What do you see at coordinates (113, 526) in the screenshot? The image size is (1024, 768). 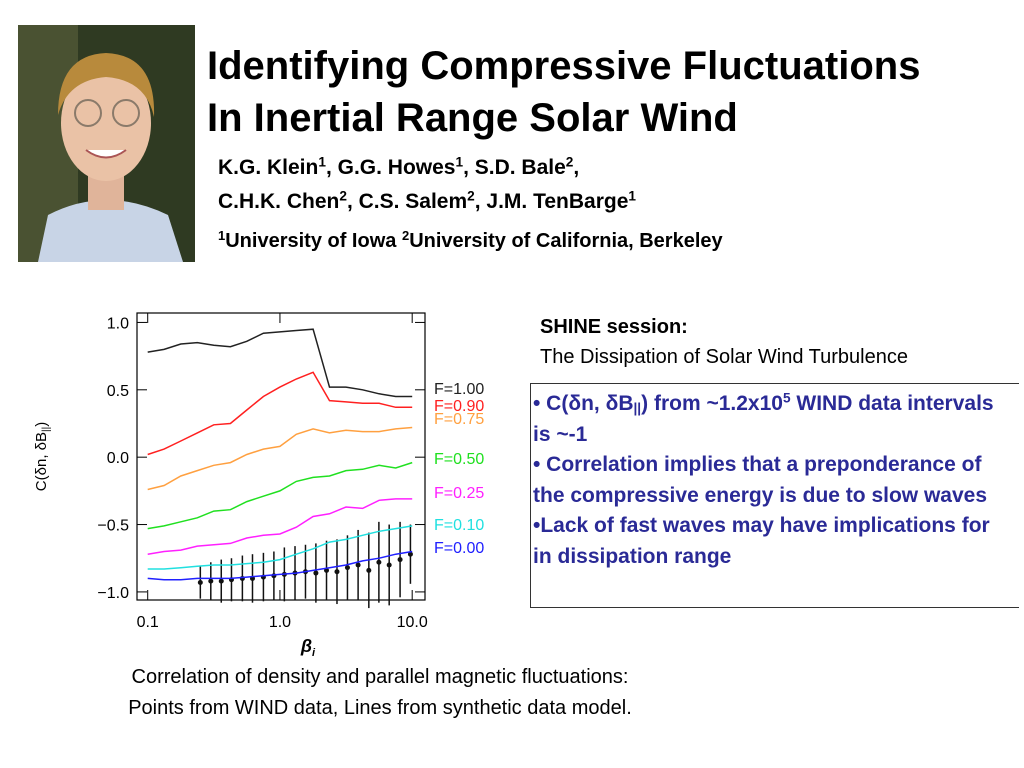 I see `y-tick-label: −0.5` at bounding box center [113, 526].